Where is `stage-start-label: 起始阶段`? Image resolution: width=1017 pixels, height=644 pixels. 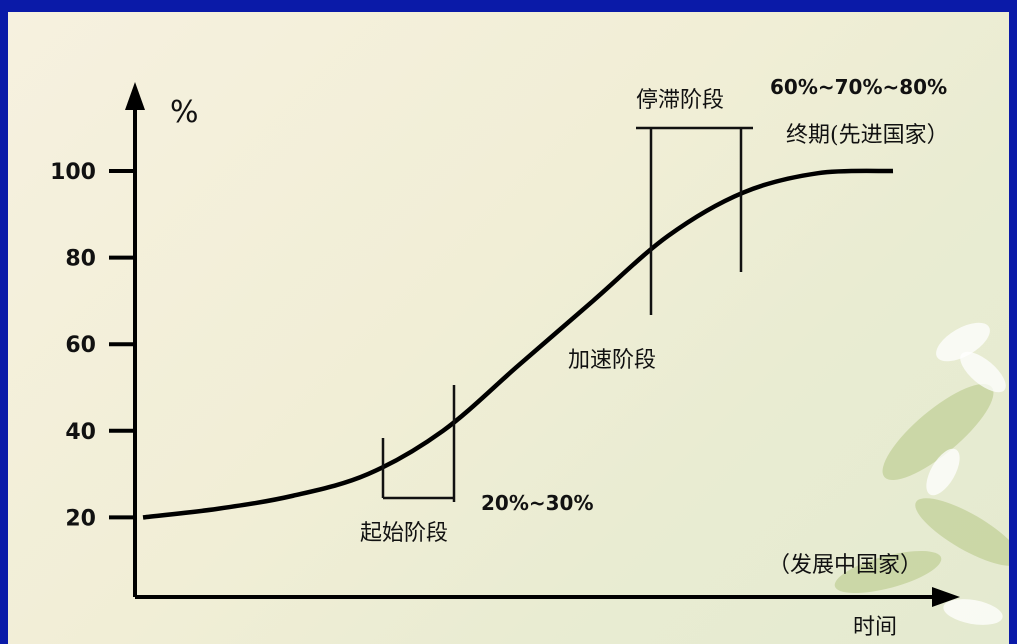
stage-start-label: 起始阶段 is located at coordinates (404, 533).